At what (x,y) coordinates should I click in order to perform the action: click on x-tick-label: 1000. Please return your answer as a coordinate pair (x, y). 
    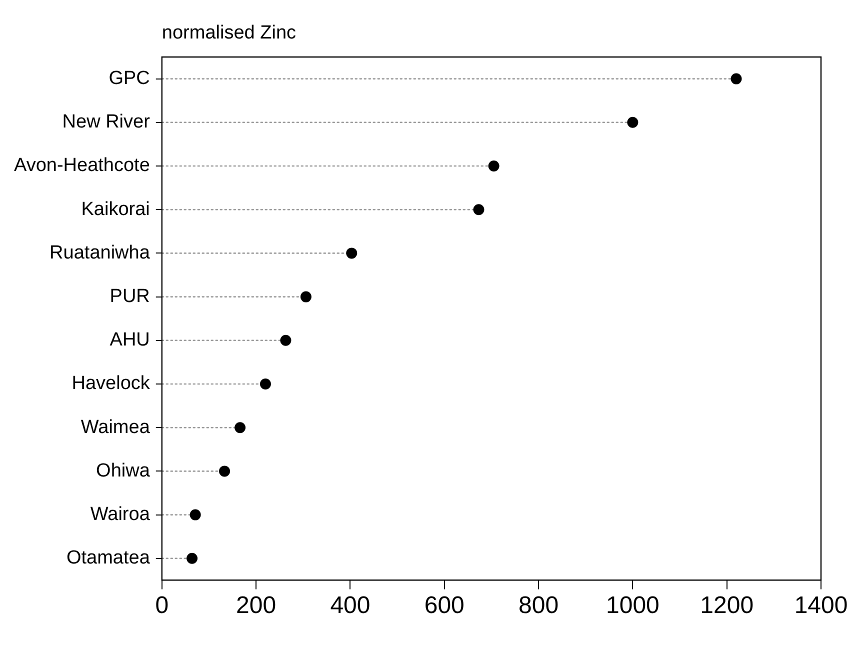
    Looking at the image, I should click on (633, 606).